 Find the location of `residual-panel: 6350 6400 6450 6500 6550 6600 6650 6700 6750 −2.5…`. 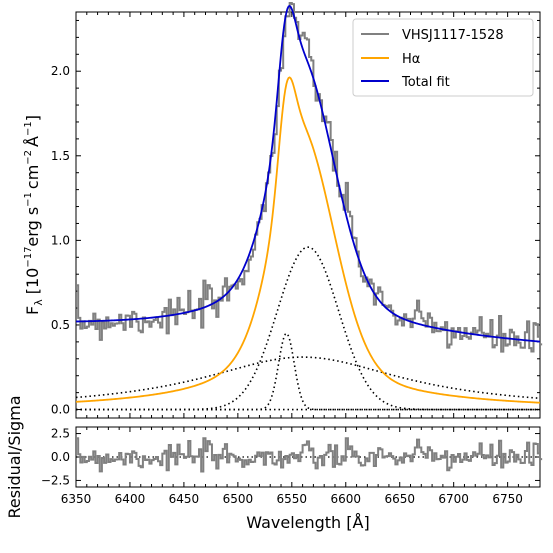

residual-panel: 6350 6400 6450 6500 6550 6600 6650 6700 6750 −2.5… is located at coordinates (292, 466).